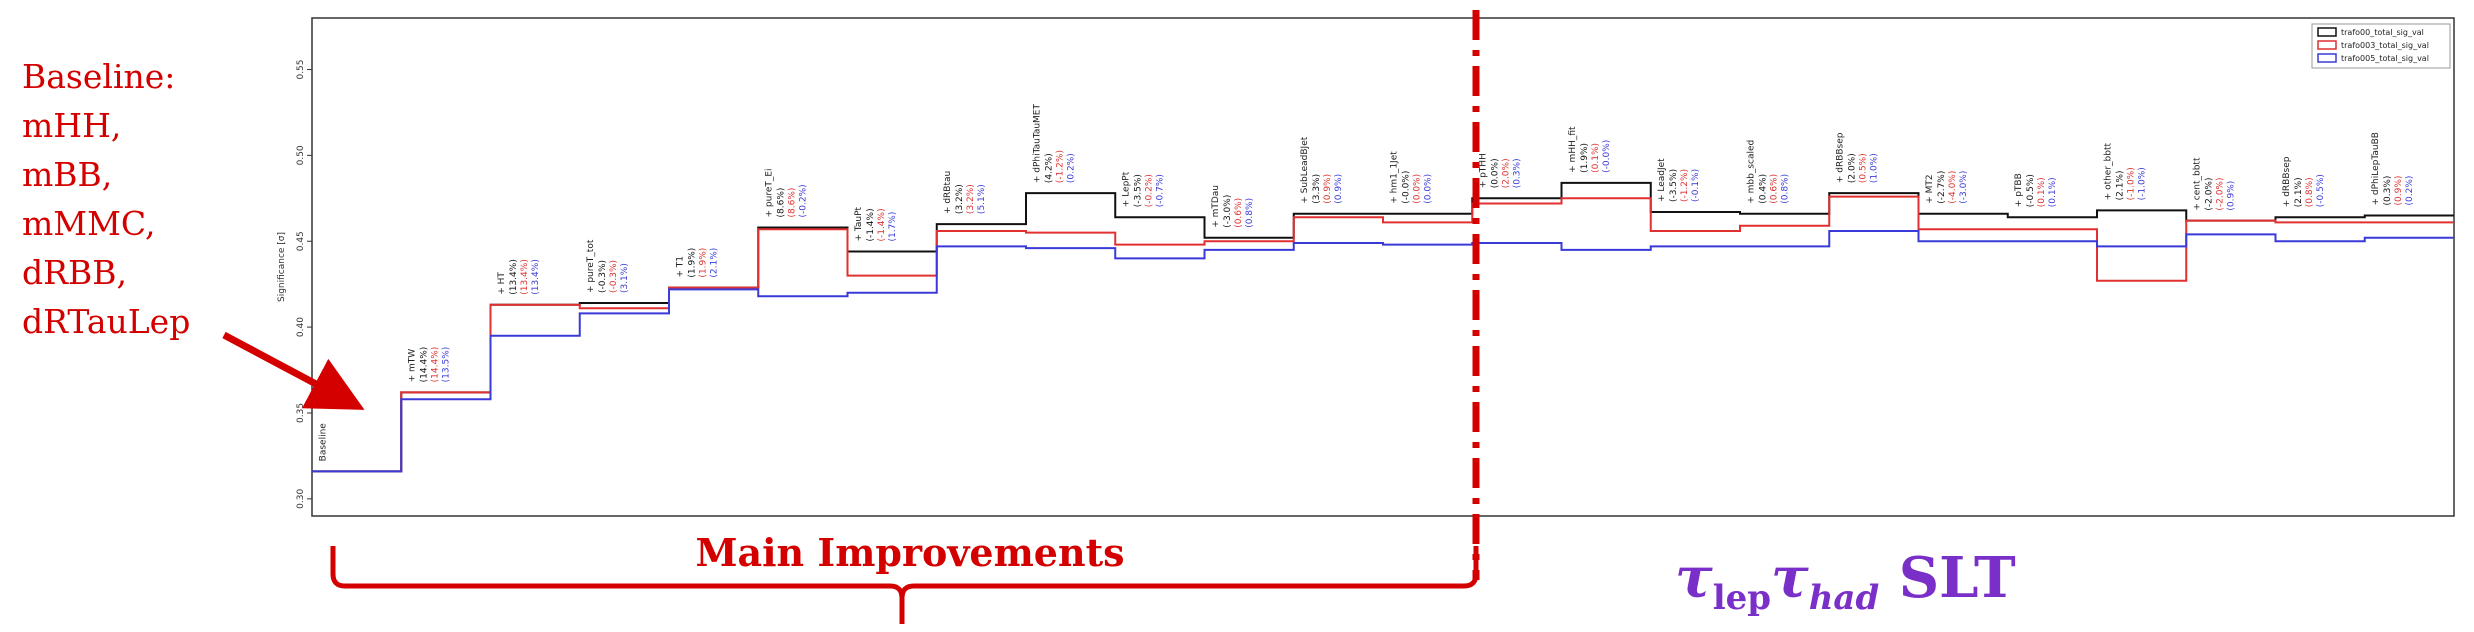  I want to click on step-label: + dPhiTauTauMET, so click(1037, 144).